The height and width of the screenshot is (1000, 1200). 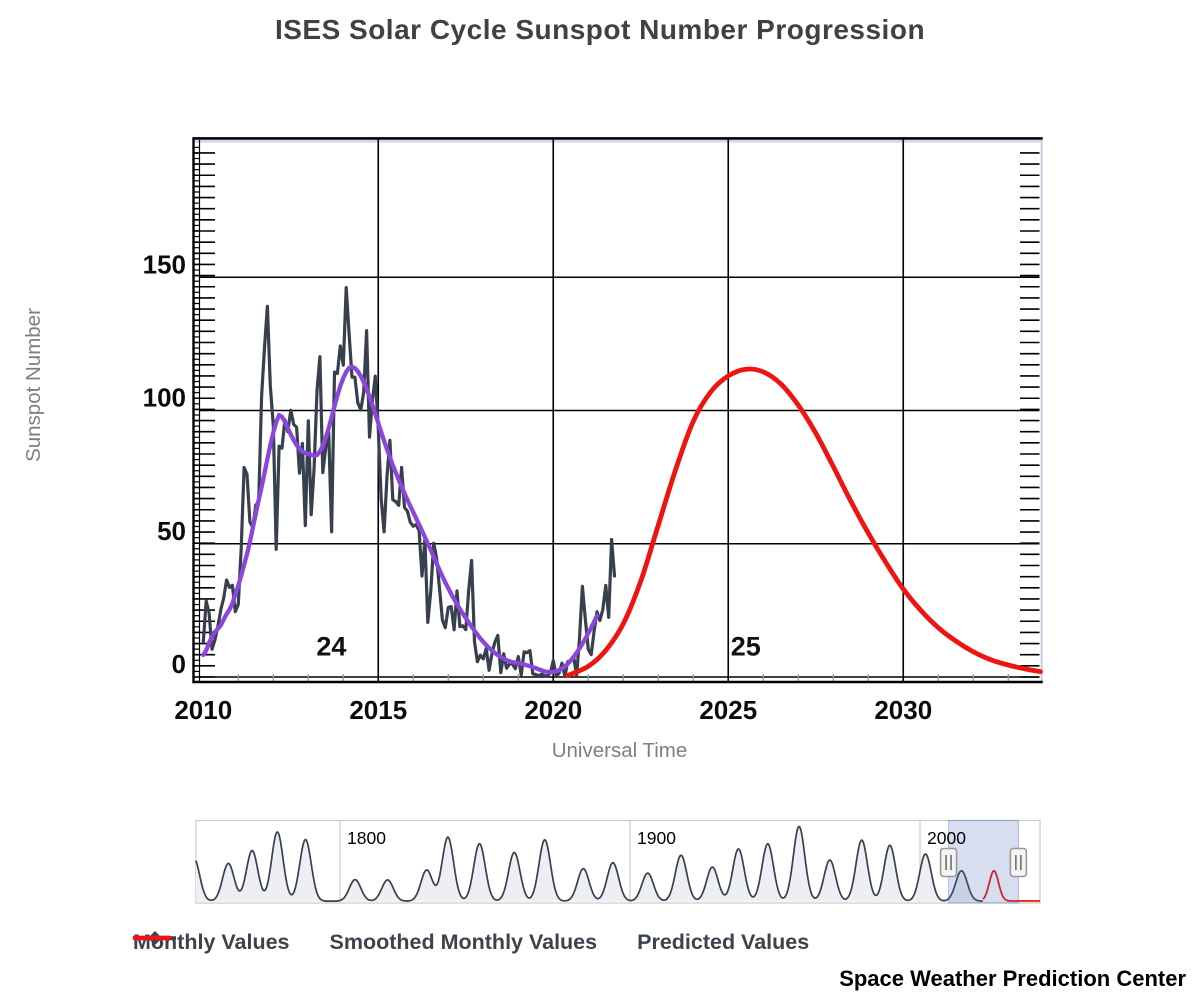 What do you see at coordinates (331, 646) in the screenshot?
I see `cycle-label-24: 24` at bounding box center [331, 646].